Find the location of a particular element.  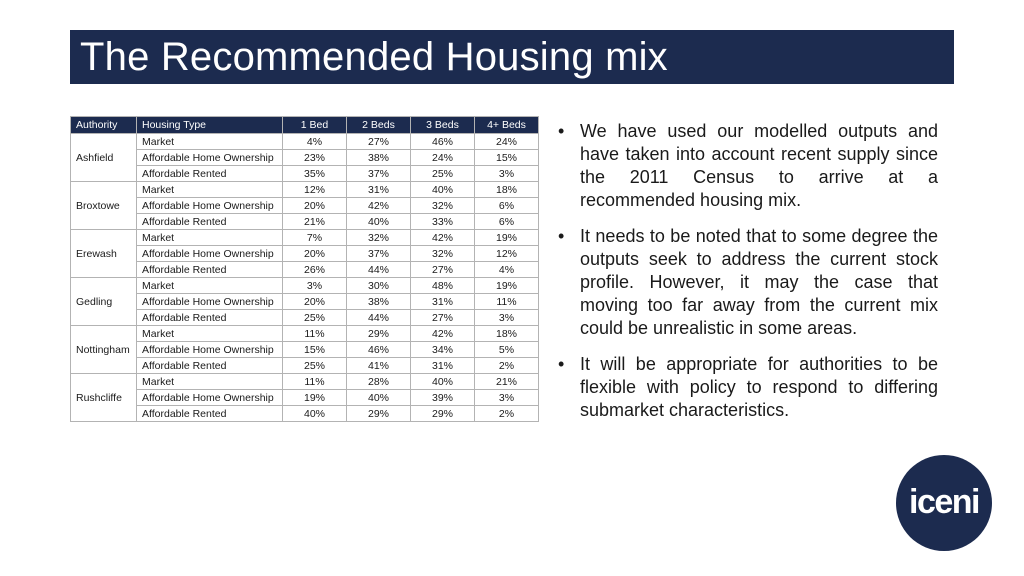

table-row: Nottingham Market 11% 29% 42% 18% is located at coordinates (304, 349).